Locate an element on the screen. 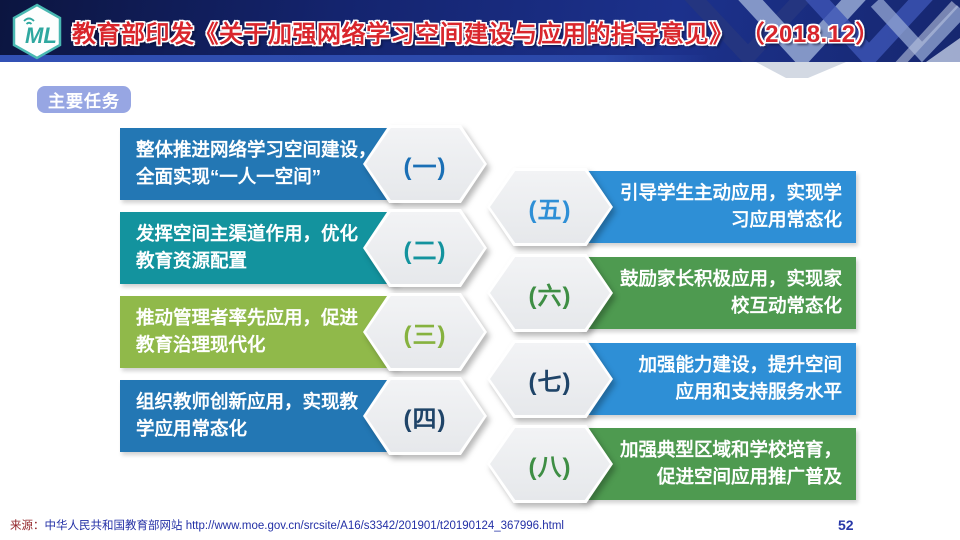 The height and width of the screenshot is (540, 960). task-text-7: 加强能力建设，提升空间 应用和支持服务水平 is located at coordinates (740, 378).